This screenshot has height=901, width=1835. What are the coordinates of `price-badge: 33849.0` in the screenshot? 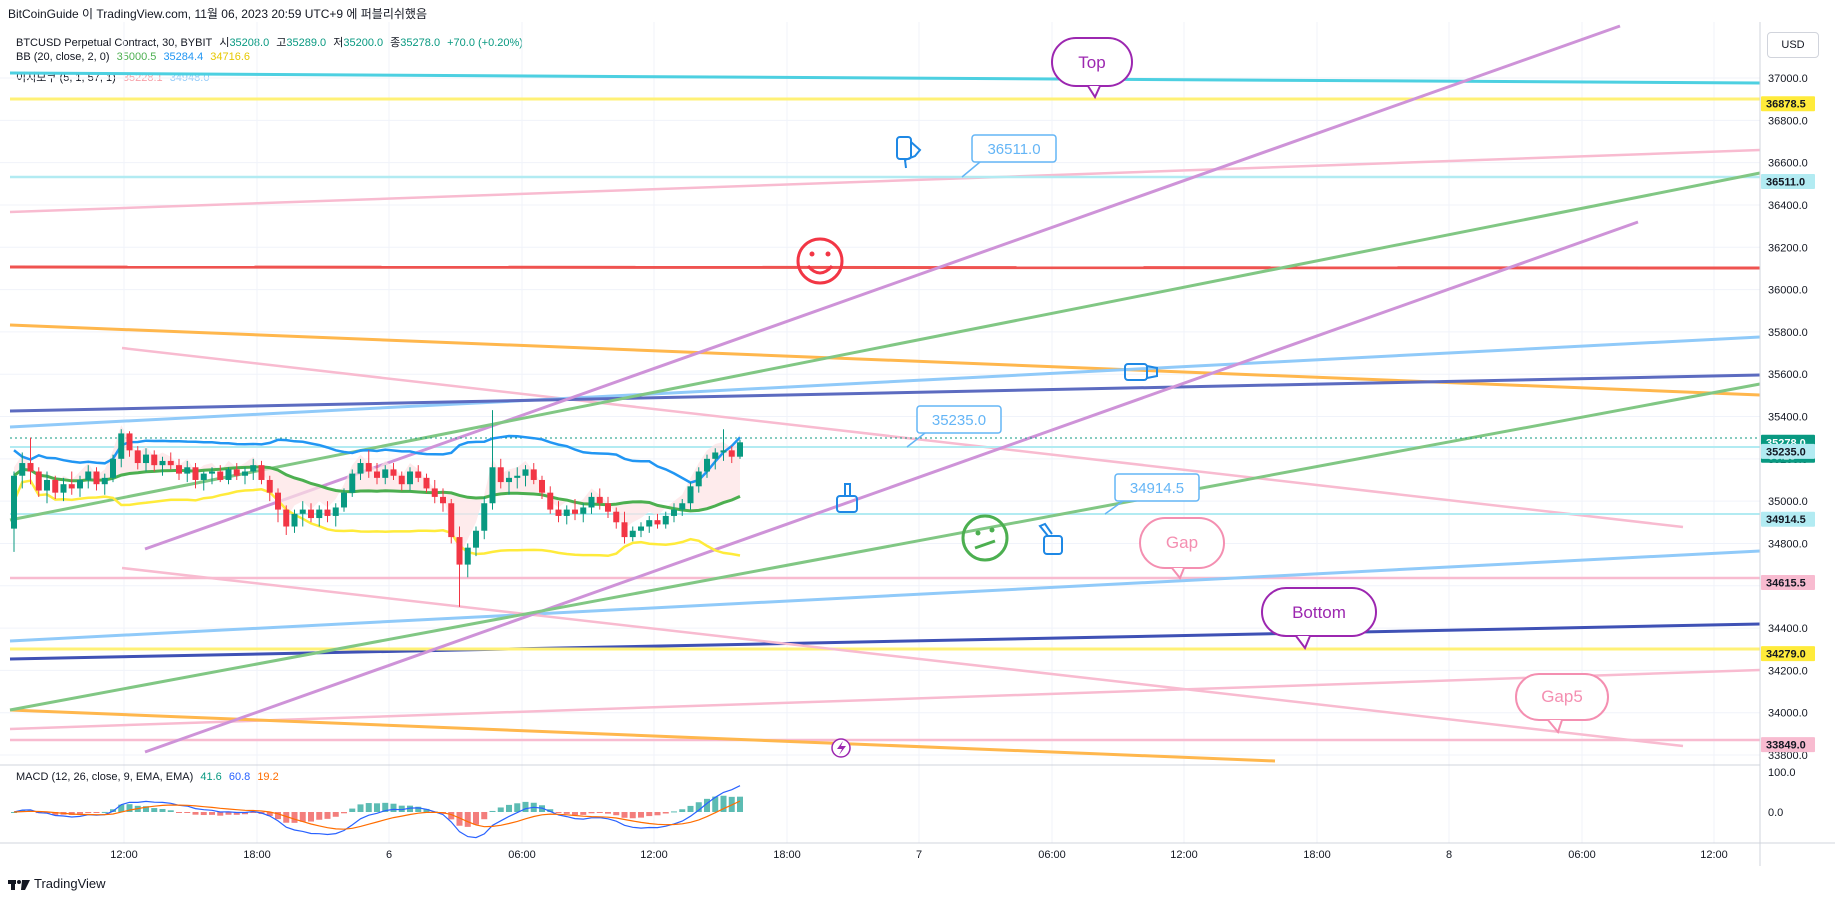 It's located at (1788, 745).